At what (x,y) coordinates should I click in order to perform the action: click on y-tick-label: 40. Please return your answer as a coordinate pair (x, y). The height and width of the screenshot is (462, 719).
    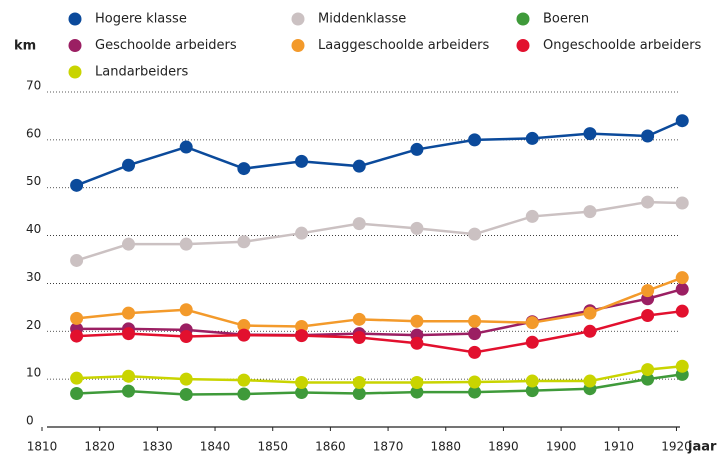
    Looking at the image, I should click on (33, 229).